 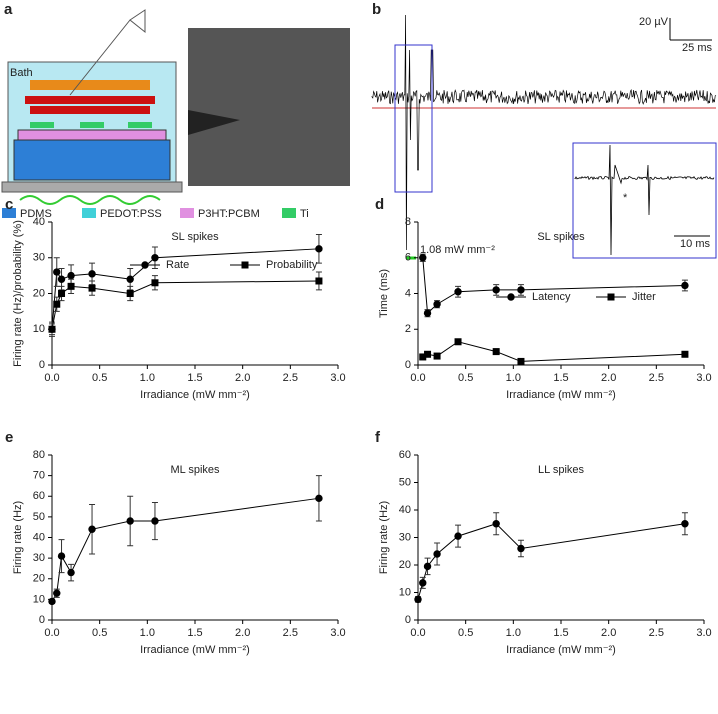 What do you see at coordinates (413, 118) in the screenshot?
I see `zoom-box` at bounding box center [413, 118].